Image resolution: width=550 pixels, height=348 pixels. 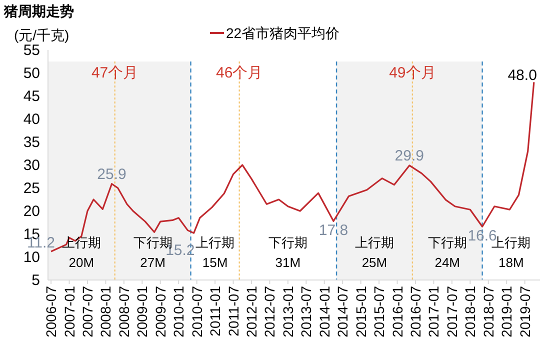 I want to click on x-tick-label: 2019-01, so click(x=506, y=312).